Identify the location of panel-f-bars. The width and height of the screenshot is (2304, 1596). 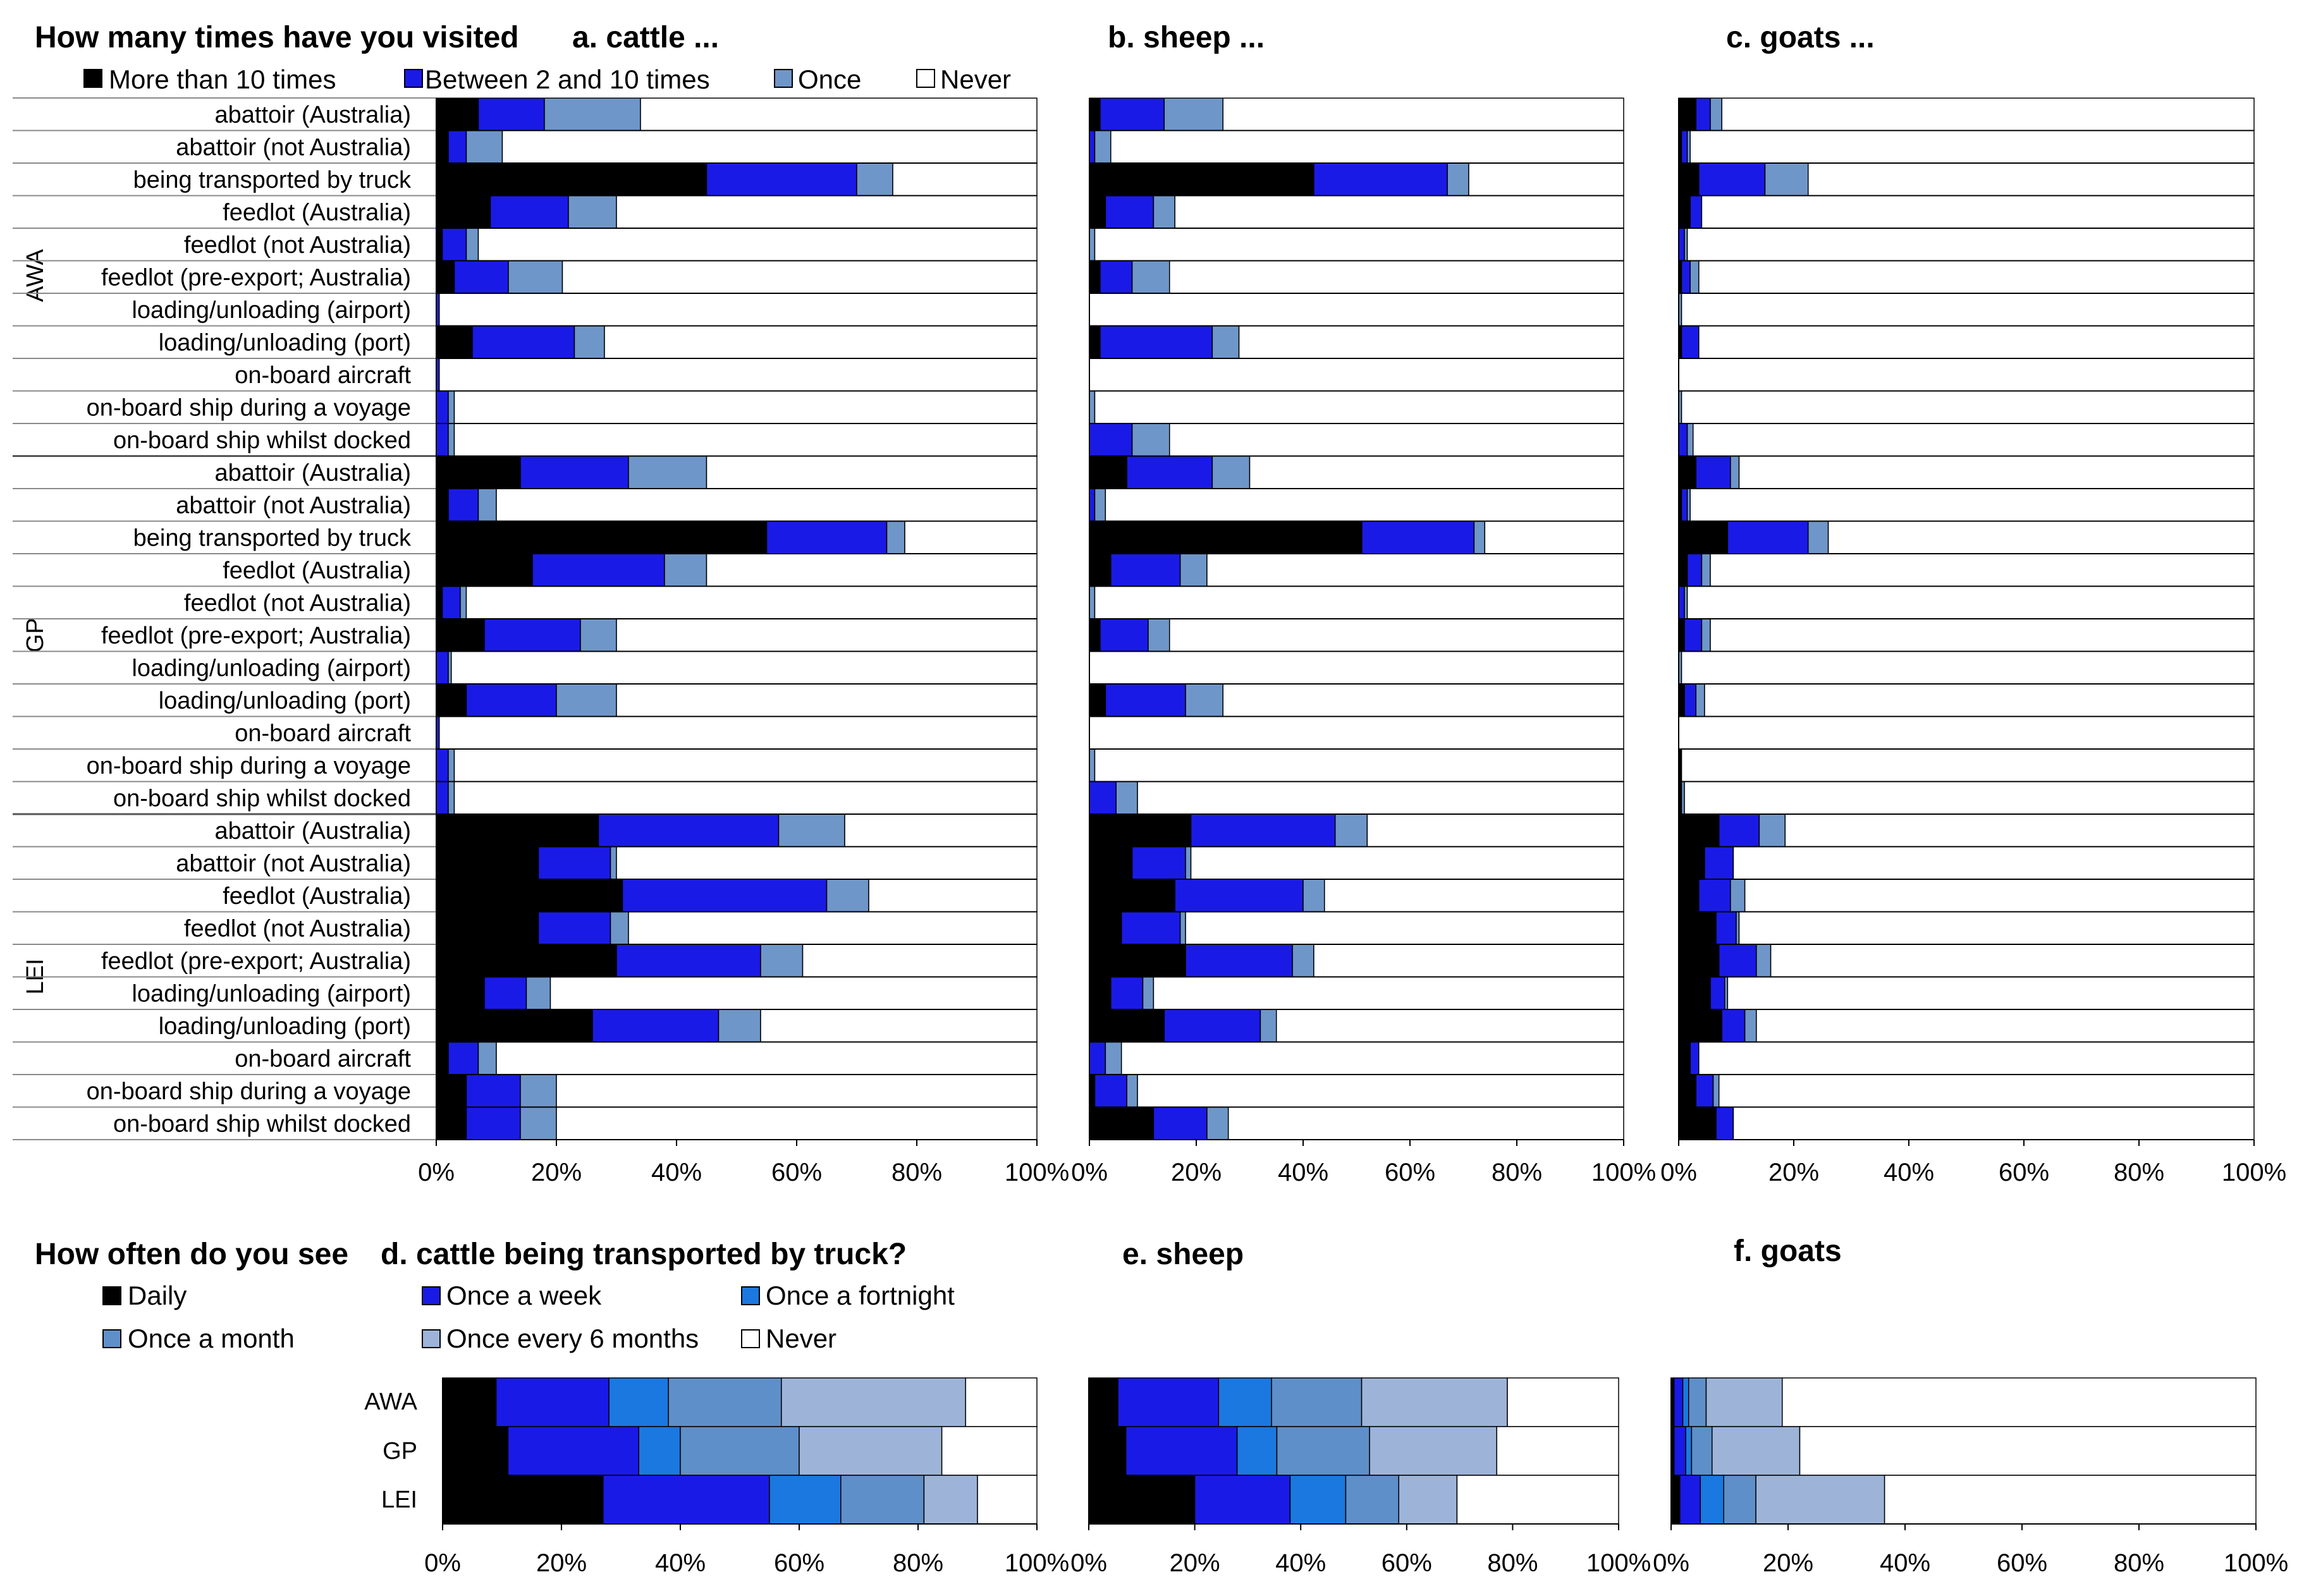
(1963, 1451).